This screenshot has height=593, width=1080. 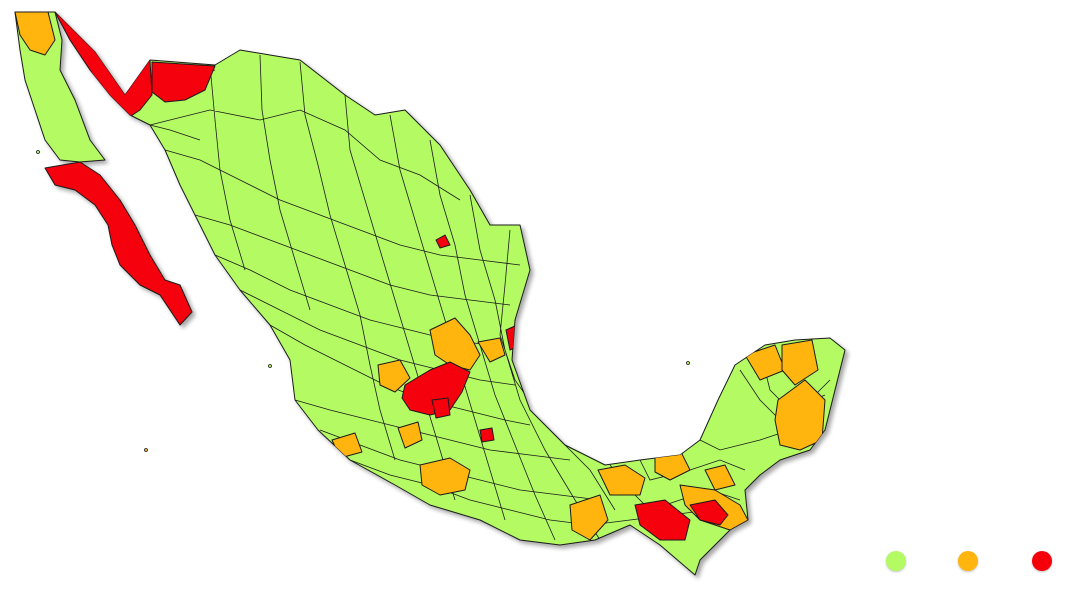 What do you see at coordinates (491, 350) in the screenshot?
I see `region-slp-orange` at bounding box center [491, 350].